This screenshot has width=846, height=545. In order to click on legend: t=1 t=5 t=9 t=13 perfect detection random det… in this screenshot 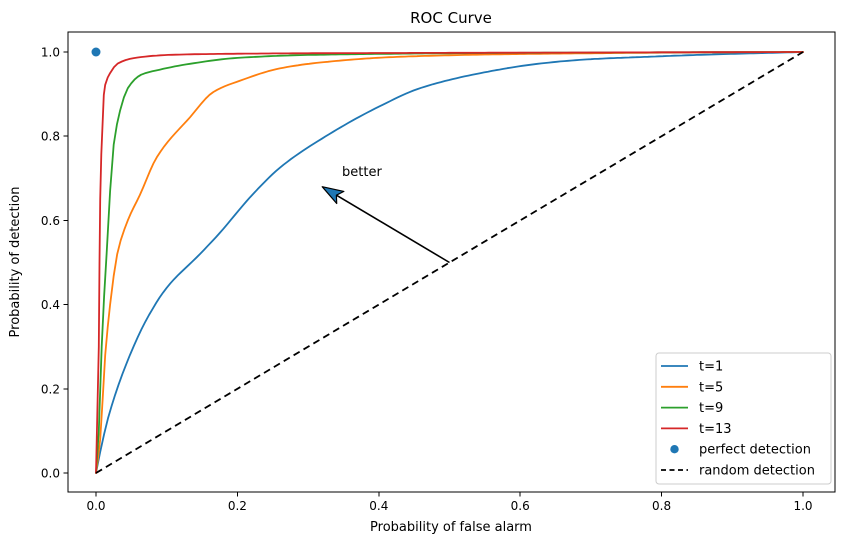, I will do `click(743, 418)`.